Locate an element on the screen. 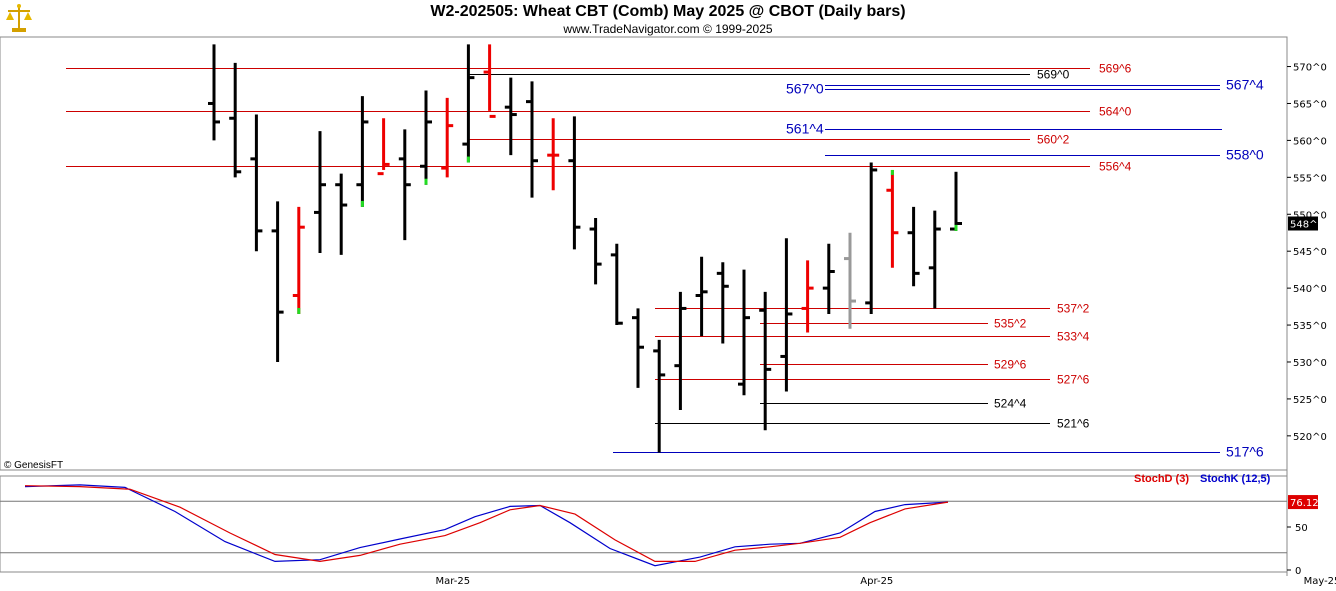  price-tick-label-4: 550^0 is located at coordinates (1310, 215).